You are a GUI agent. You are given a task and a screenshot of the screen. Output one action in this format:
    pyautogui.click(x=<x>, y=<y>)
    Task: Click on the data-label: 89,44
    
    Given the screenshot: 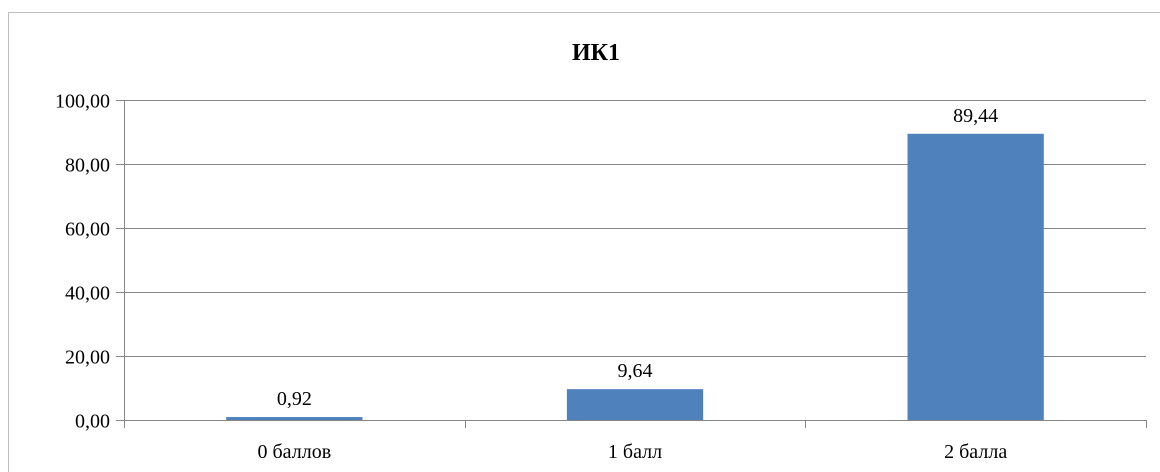 What is the action you would take?
    pyautogui.click(x=975, y=116)
    